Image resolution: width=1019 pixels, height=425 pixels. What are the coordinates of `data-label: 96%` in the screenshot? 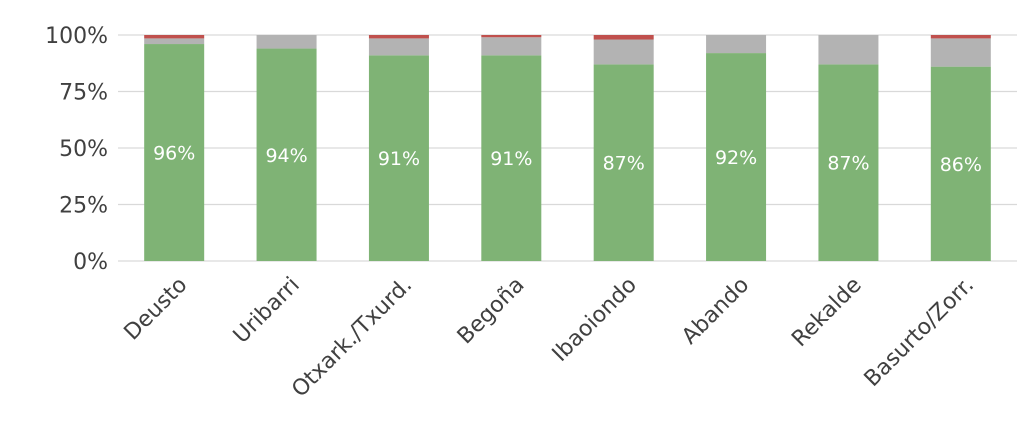 It's located at (174, 154).